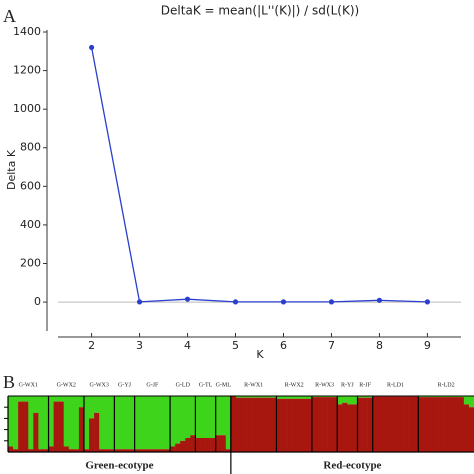 The height and width of the screenshot is (474, 474). What do you see at coordinates (30, 185) in the screenshot?
I see `y-tick-label: 600` at bounding box center [30, 185].